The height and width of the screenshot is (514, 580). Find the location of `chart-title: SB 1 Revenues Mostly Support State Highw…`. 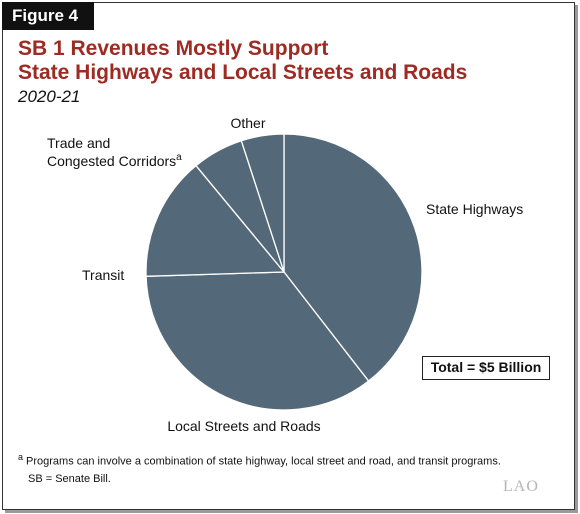

chart-title: SB 1 Revenues Mostly Support State Highw… is located at coordinates (242, 61).